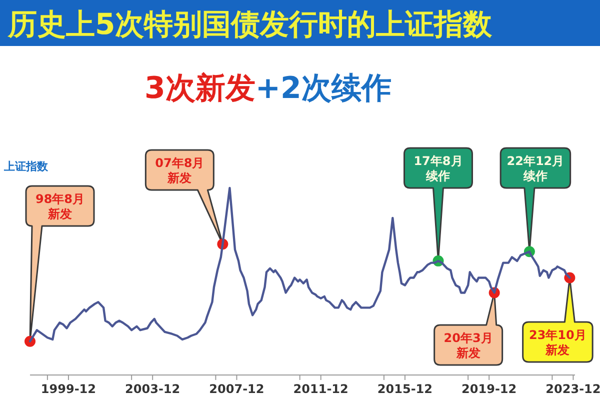 The width and height of the screenshot is (600, 400). What do you see at coordinates (179, 170) in the screenshot?
I see `text: 07年8月新发` at bounding box center [179, 170].